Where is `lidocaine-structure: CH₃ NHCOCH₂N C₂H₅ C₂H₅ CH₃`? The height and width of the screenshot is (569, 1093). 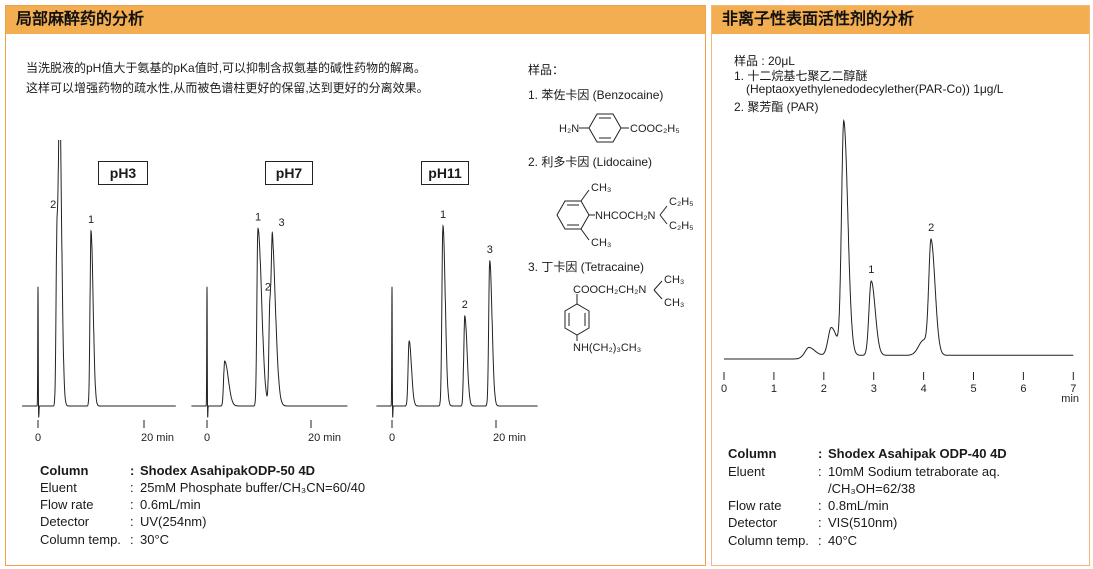 lidocaine-structure: CH₃ NHCOCH₂N C₂H₅ C₂H₅ CH₃ is located at coordinates (625, 215).